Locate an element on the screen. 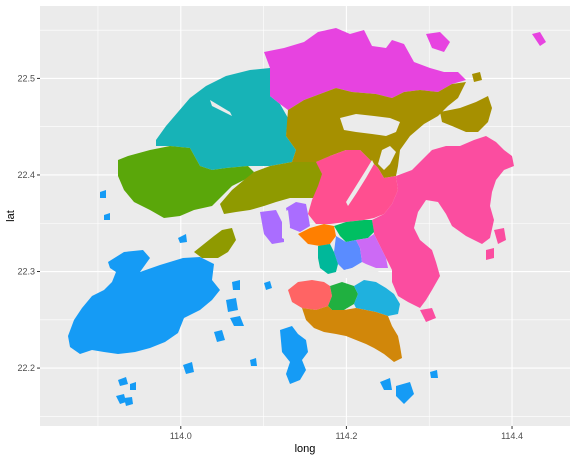 The height and width of the screenshot is (460, 576). water-features is located at coordinates (305, 192).